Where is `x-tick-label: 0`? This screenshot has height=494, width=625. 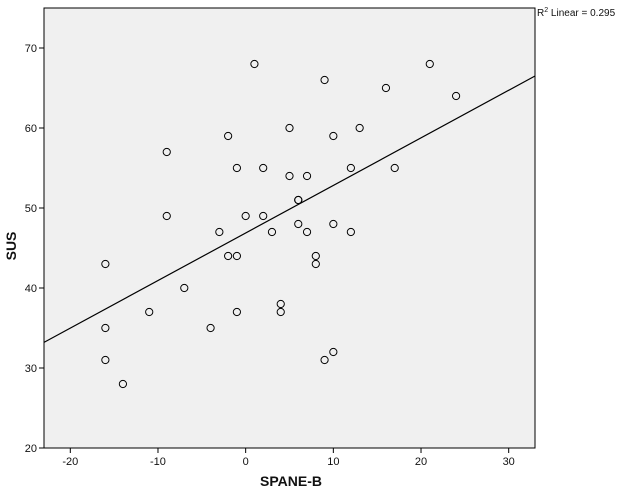 x-tick-label: 0 is located at coordinates (246, 462).